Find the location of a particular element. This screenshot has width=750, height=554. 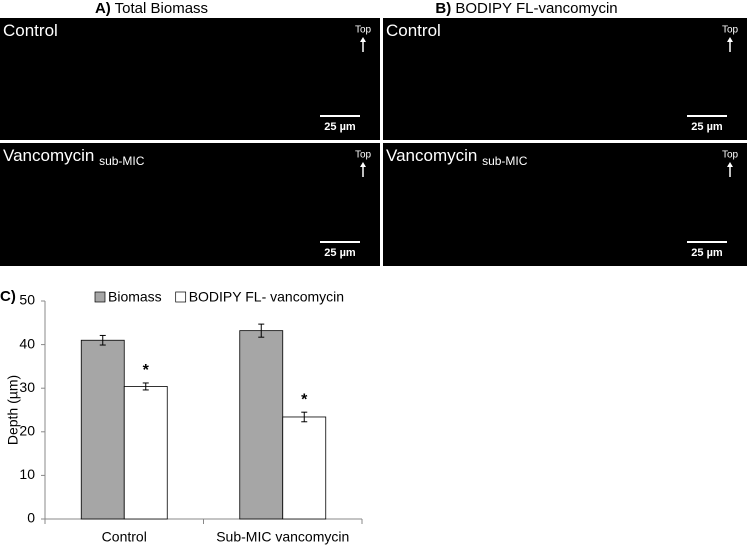

y-tick-label: 10 is located at coordinates (27, 474).